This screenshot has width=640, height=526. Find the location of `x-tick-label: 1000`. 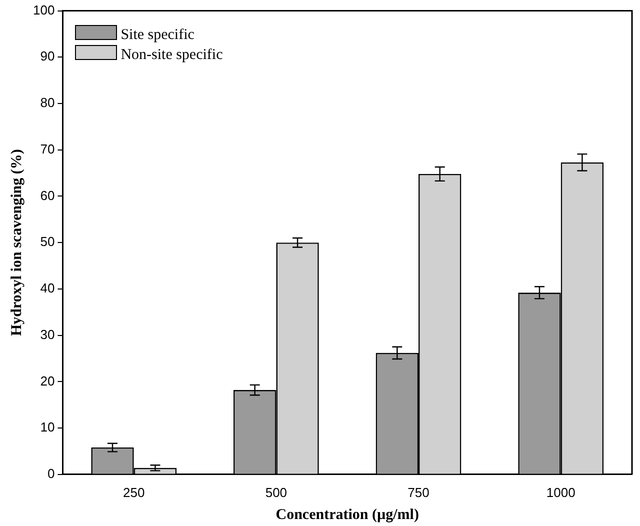

x-tick-label: 1000 is located at coordinates (561, 492).